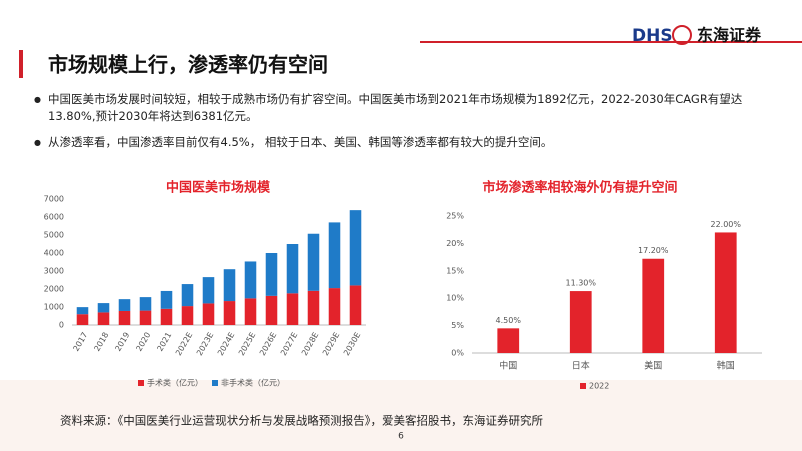 The width and height of the screenshot is (802, 451). I want to click on x-tick-label: 韩国, so click(726, 366).